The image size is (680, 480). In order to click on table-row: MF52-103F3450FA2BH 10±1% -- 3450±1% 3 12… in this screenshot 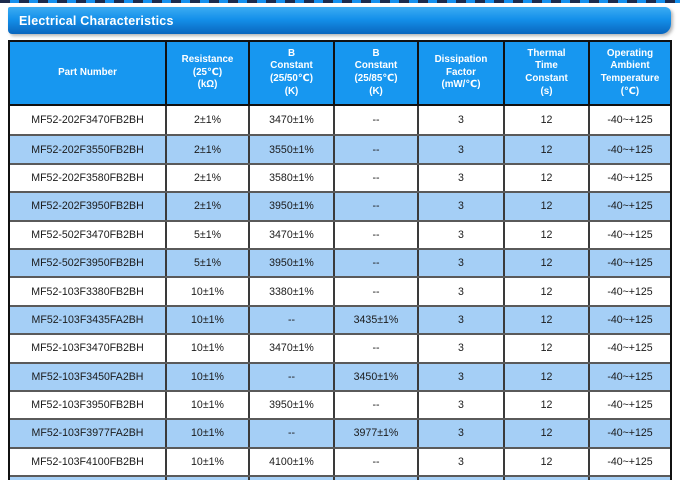, I will do `click(340, 375)`.